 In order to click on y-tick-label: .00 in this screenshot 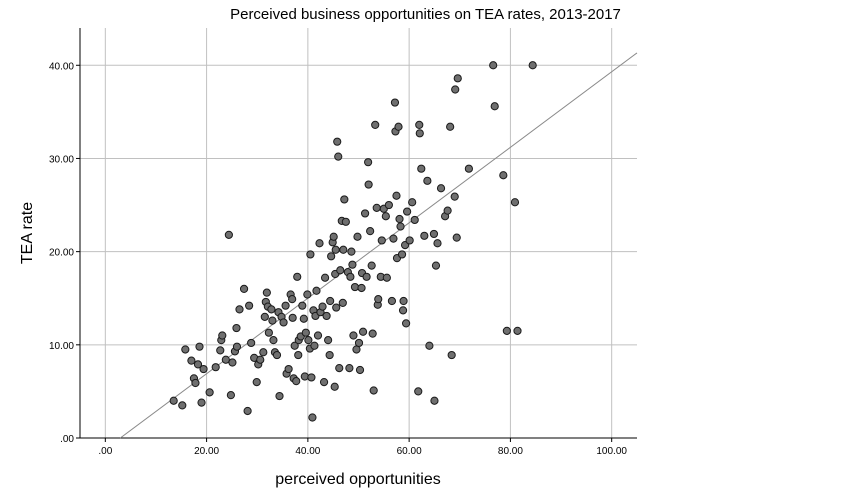, I will do `click(67, 439)`.